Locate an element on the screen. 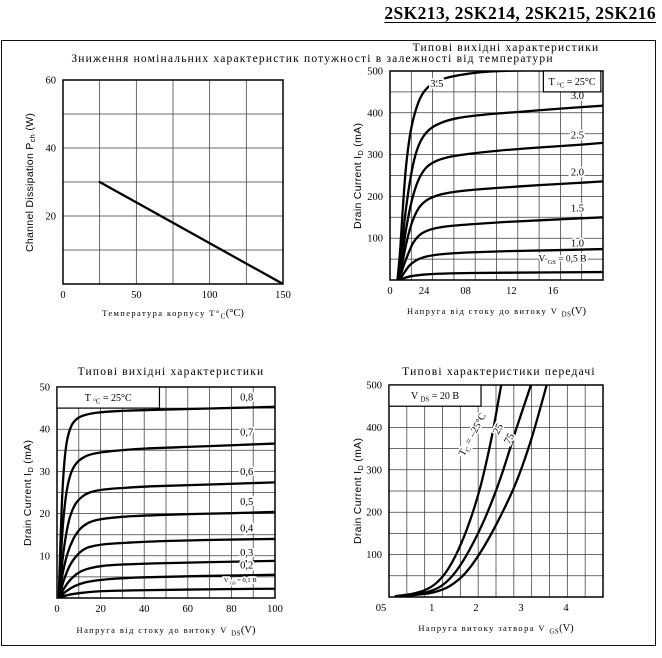  x-axis-label: Напруга від стоку до витоку V DS(V) is located at coordinates (496, 312).